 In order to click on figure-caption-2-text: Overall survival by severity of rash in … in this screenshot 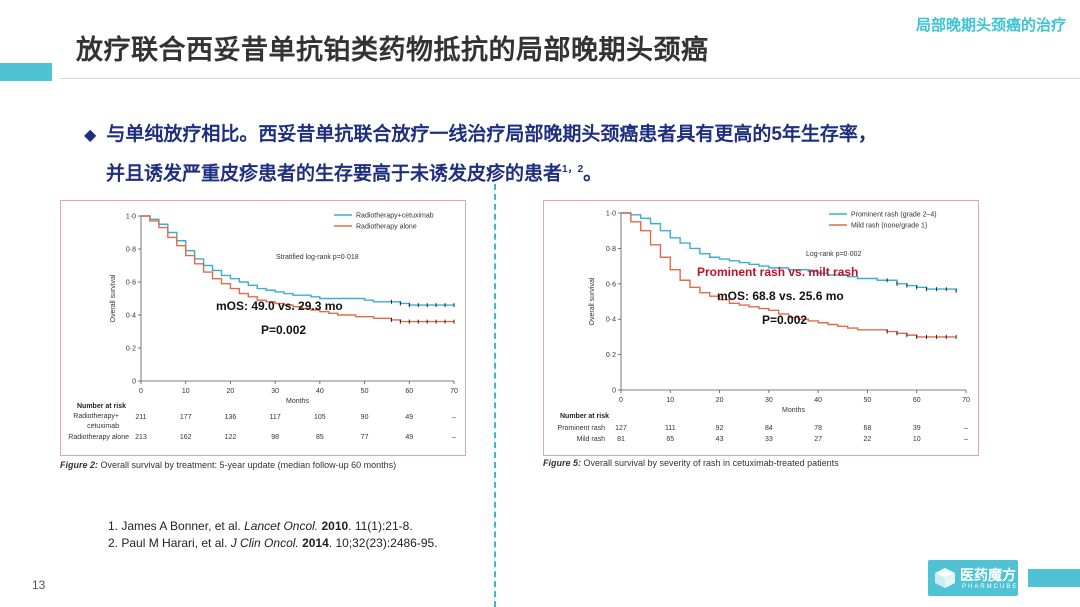, I will do `click(710, 463)`.